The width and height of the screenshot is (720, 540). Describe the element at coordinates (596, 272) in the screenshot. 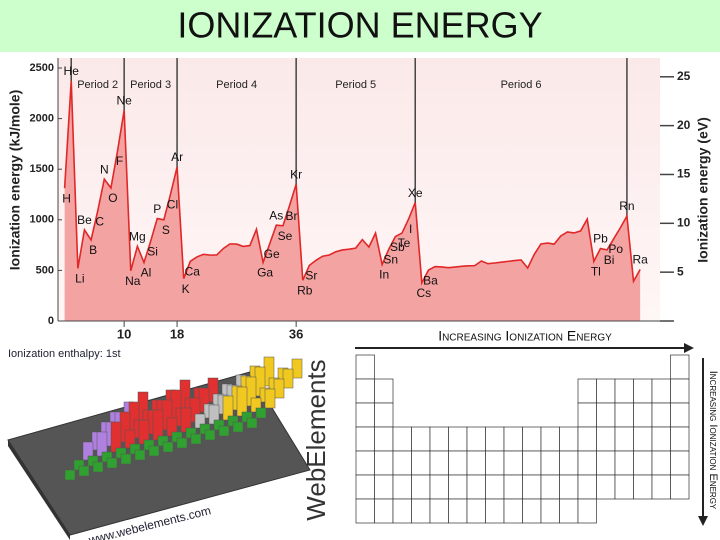

I see `element-label: Tl` at that location.